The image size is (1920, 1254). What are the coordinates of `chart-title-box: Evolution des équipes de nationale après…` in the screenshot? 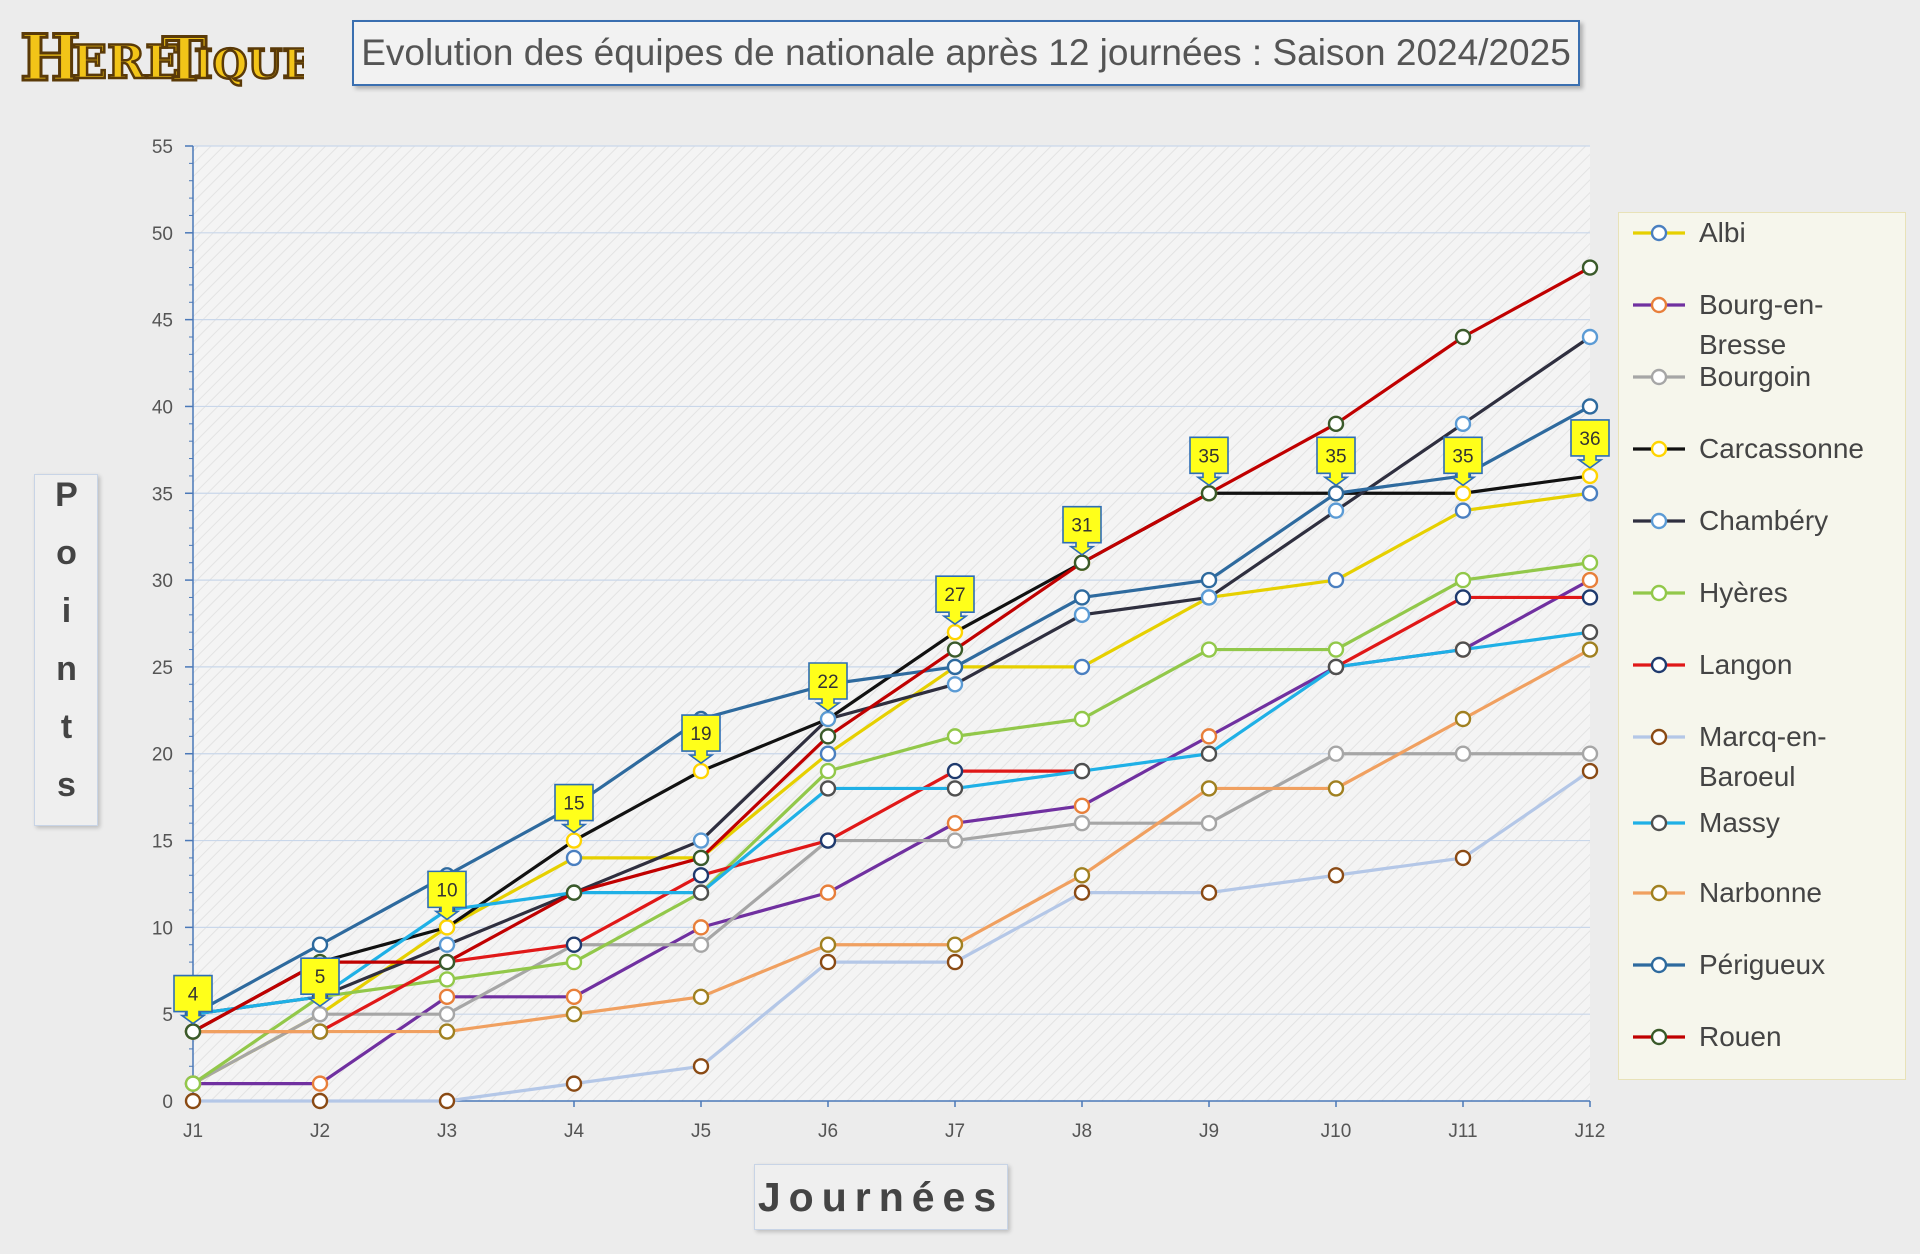 It's located at (966, 53).